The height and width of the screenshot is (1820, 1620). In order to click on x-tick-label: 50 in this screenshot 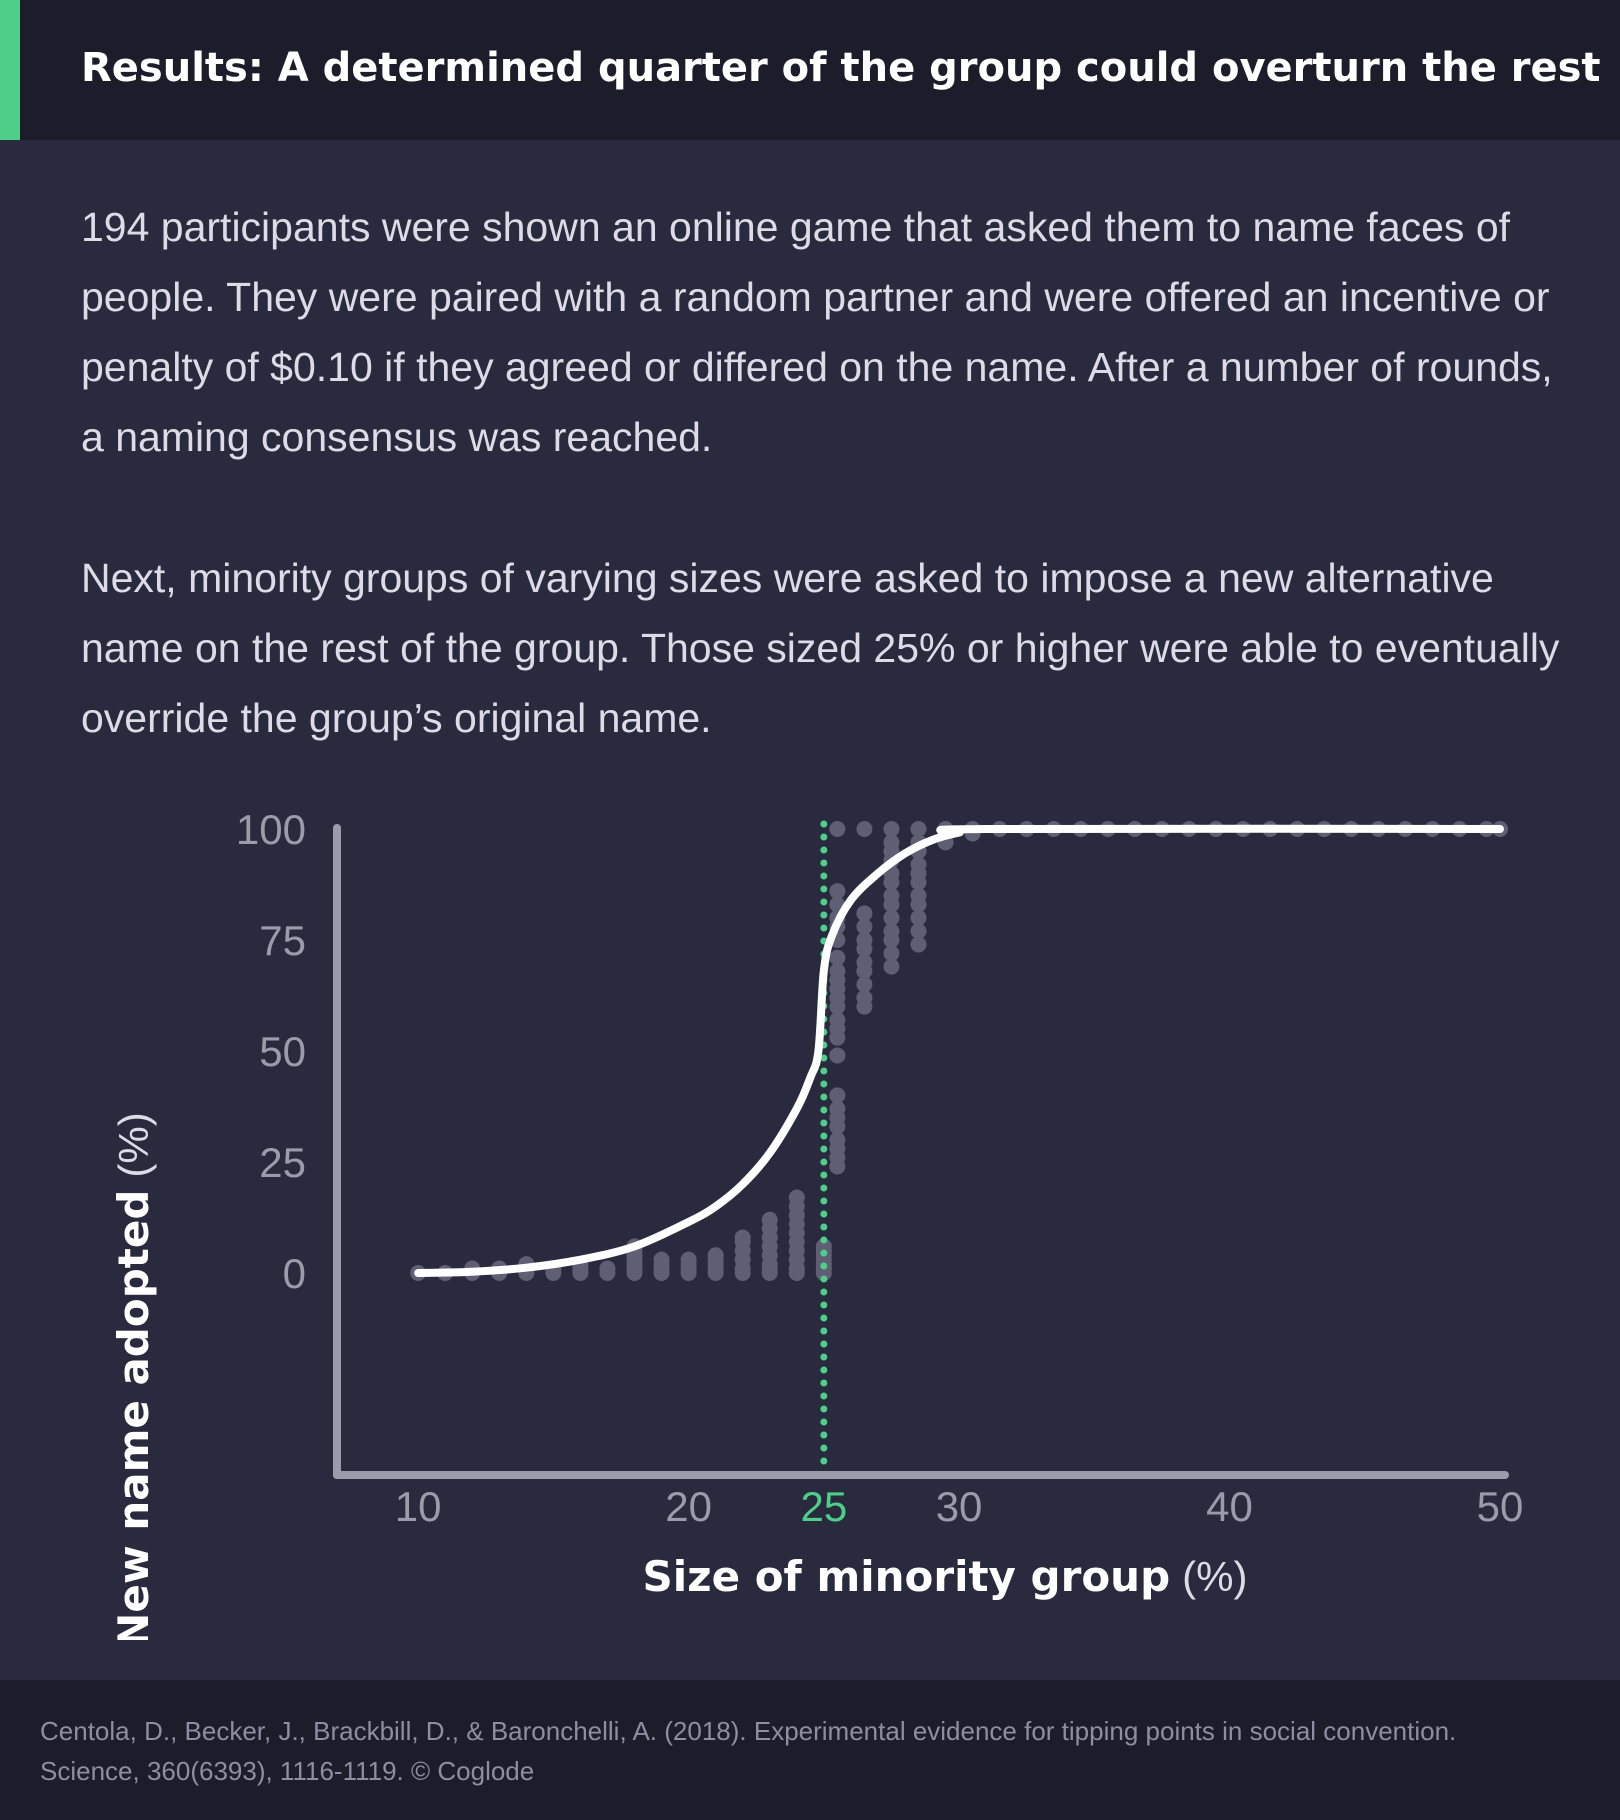, I will do `click(1500, 1506)`.